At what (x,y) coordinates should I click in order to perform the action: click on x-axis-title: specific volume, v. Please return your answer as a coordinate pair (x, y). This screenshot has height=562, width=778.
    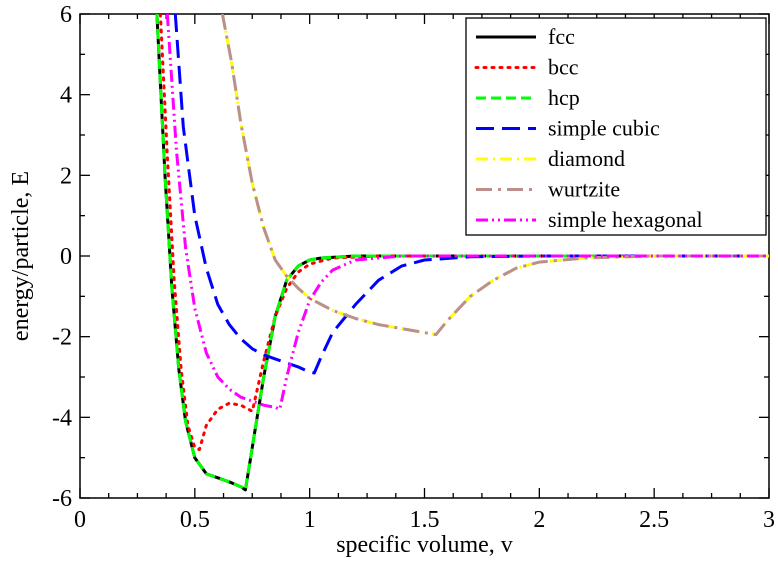
    Looking at the image, I should click on (424, 545).